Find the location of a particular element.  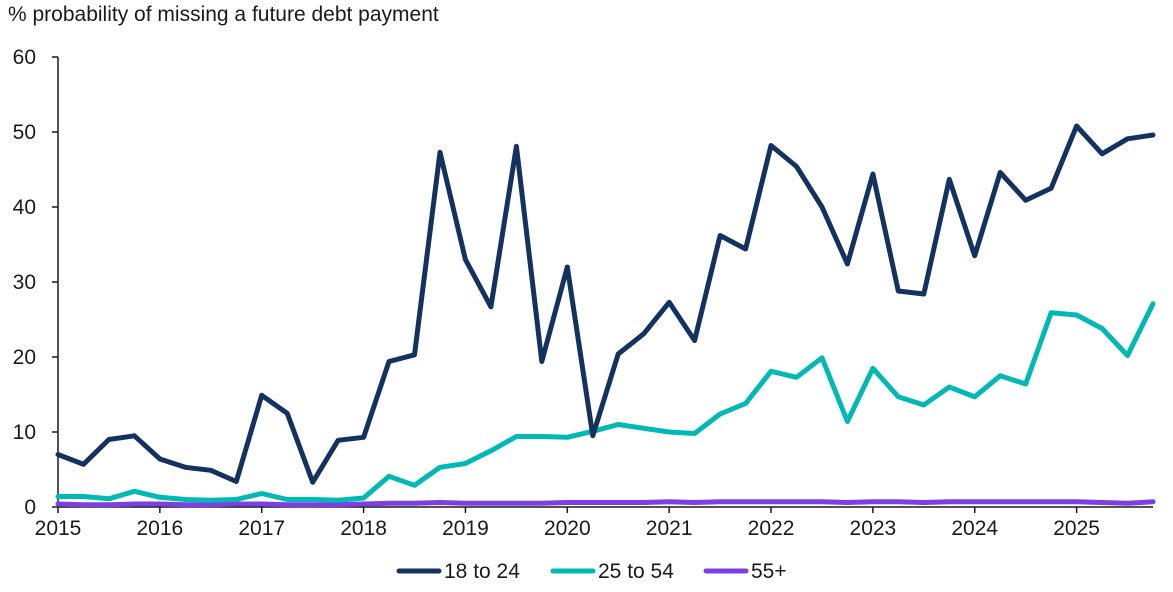

x-tick-label: 2021 is located at coordinates (669, 528).